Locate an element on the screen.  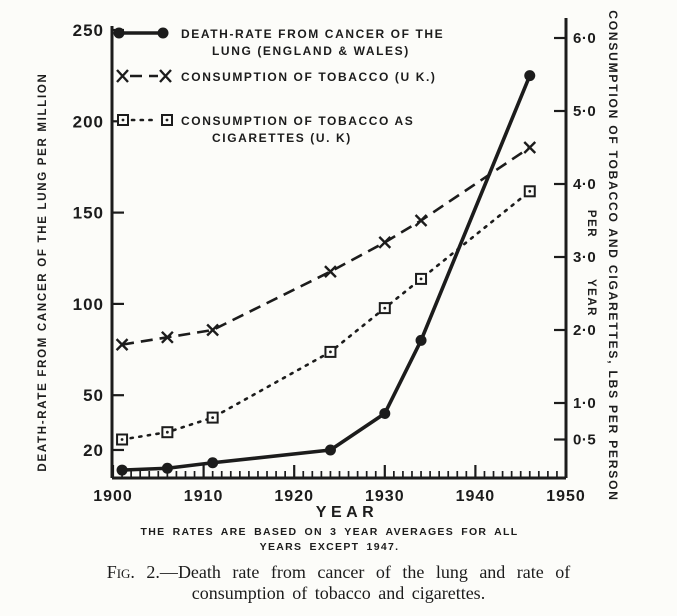
legend-item-tobacco: CONSUMPTION OF TOBACCO (U K.) is located at coordinates (276, 76).